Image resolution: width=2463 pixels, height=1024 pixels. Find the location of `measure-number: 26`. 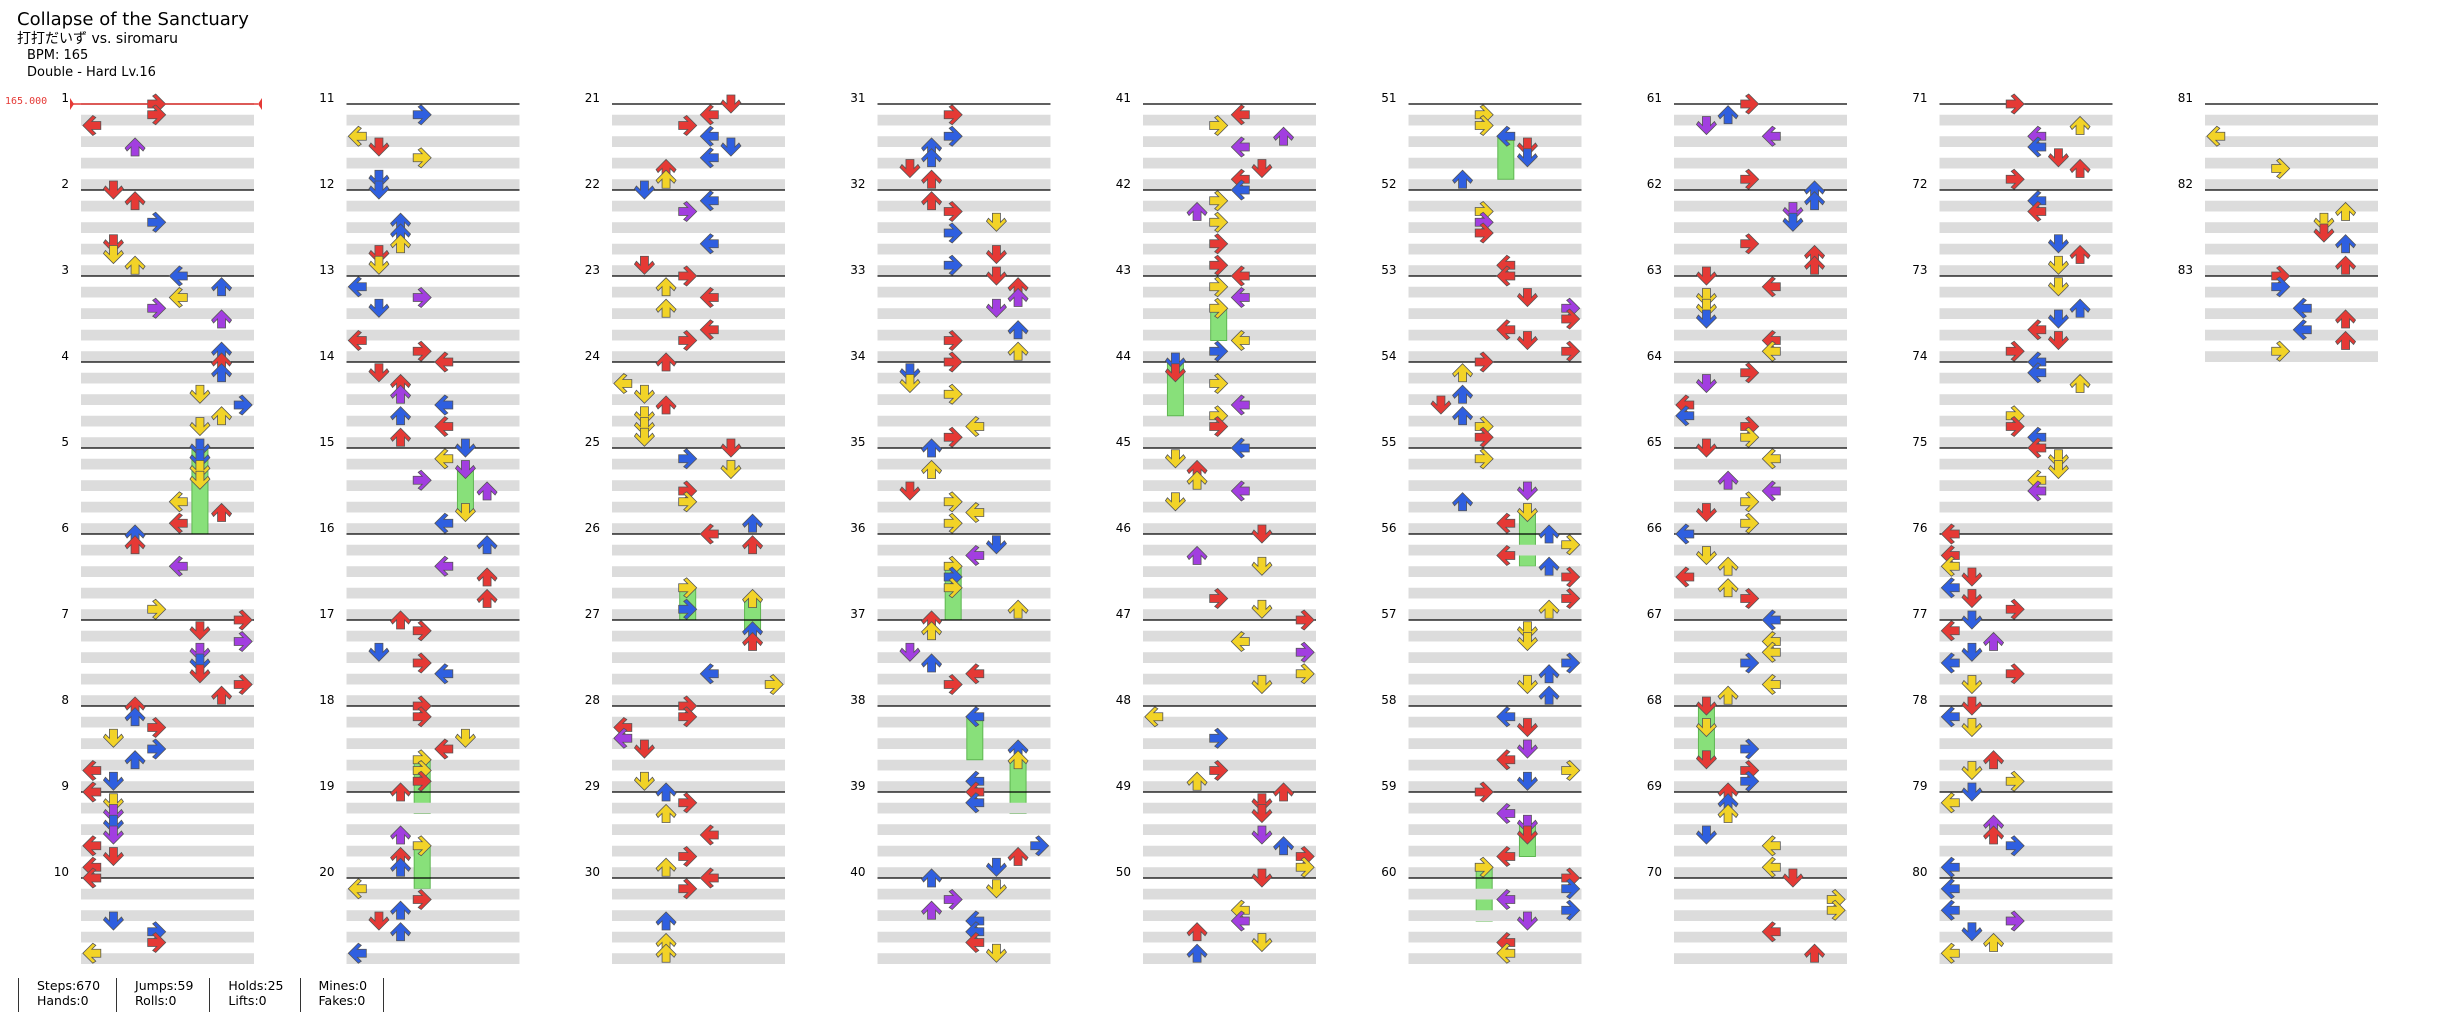

measure-number: 26 is located at coordinates (592, 528).